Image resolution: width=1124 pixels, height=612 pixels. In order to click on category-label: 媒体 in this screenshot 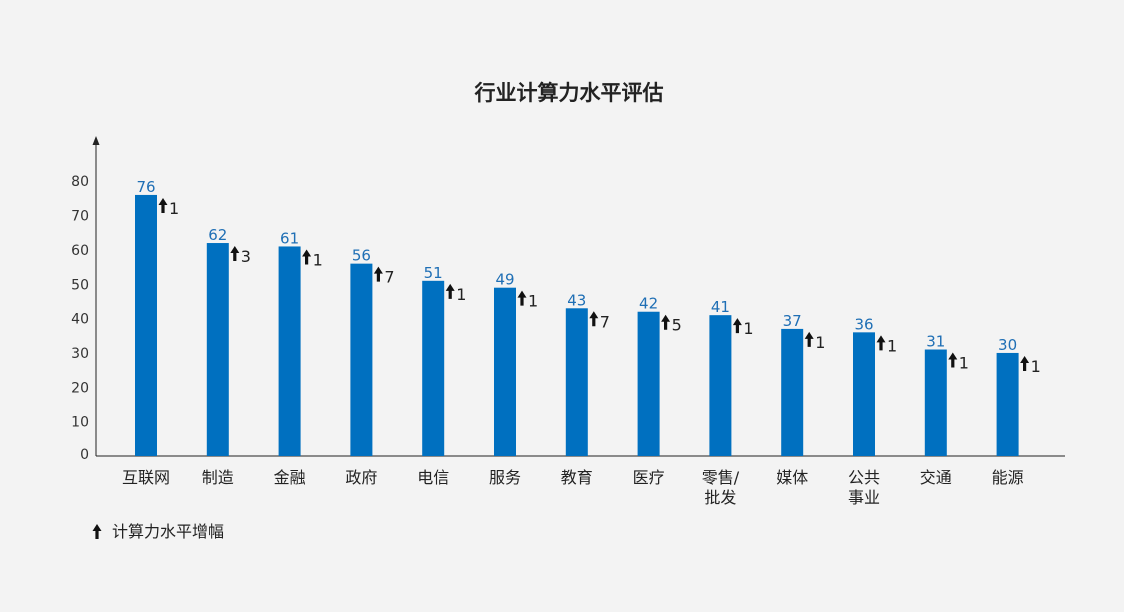, I will do `click(792, 477)`.